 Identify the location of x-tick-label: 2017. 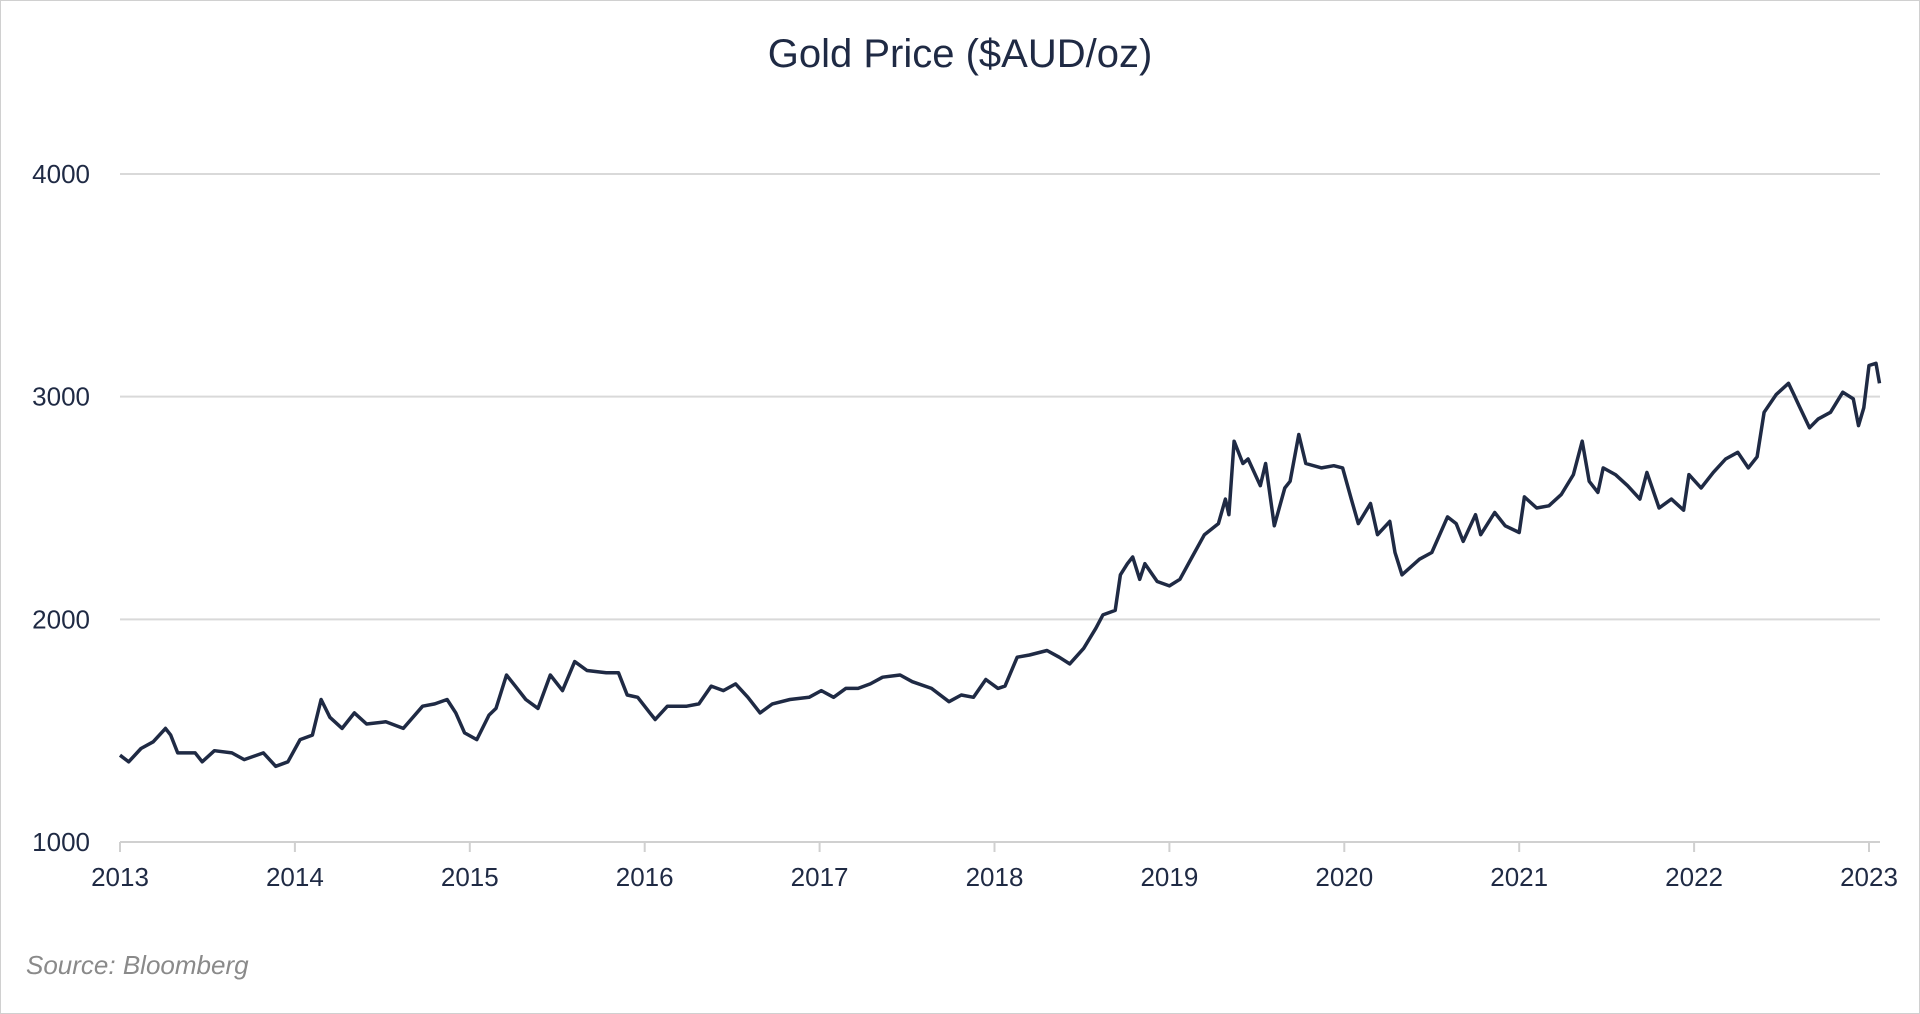
(820, 877).